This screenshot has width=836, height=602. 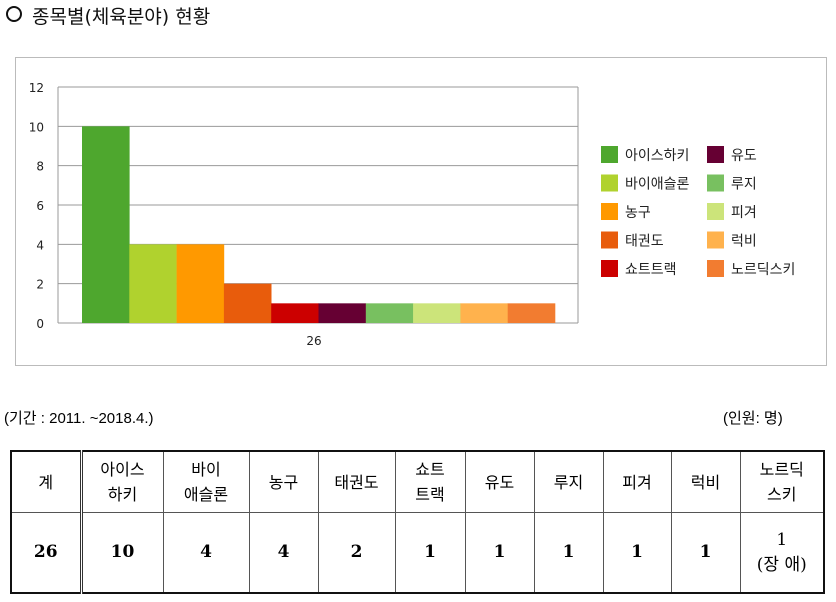 I want to click on header-cell: 계, so click(x=46, y=481).